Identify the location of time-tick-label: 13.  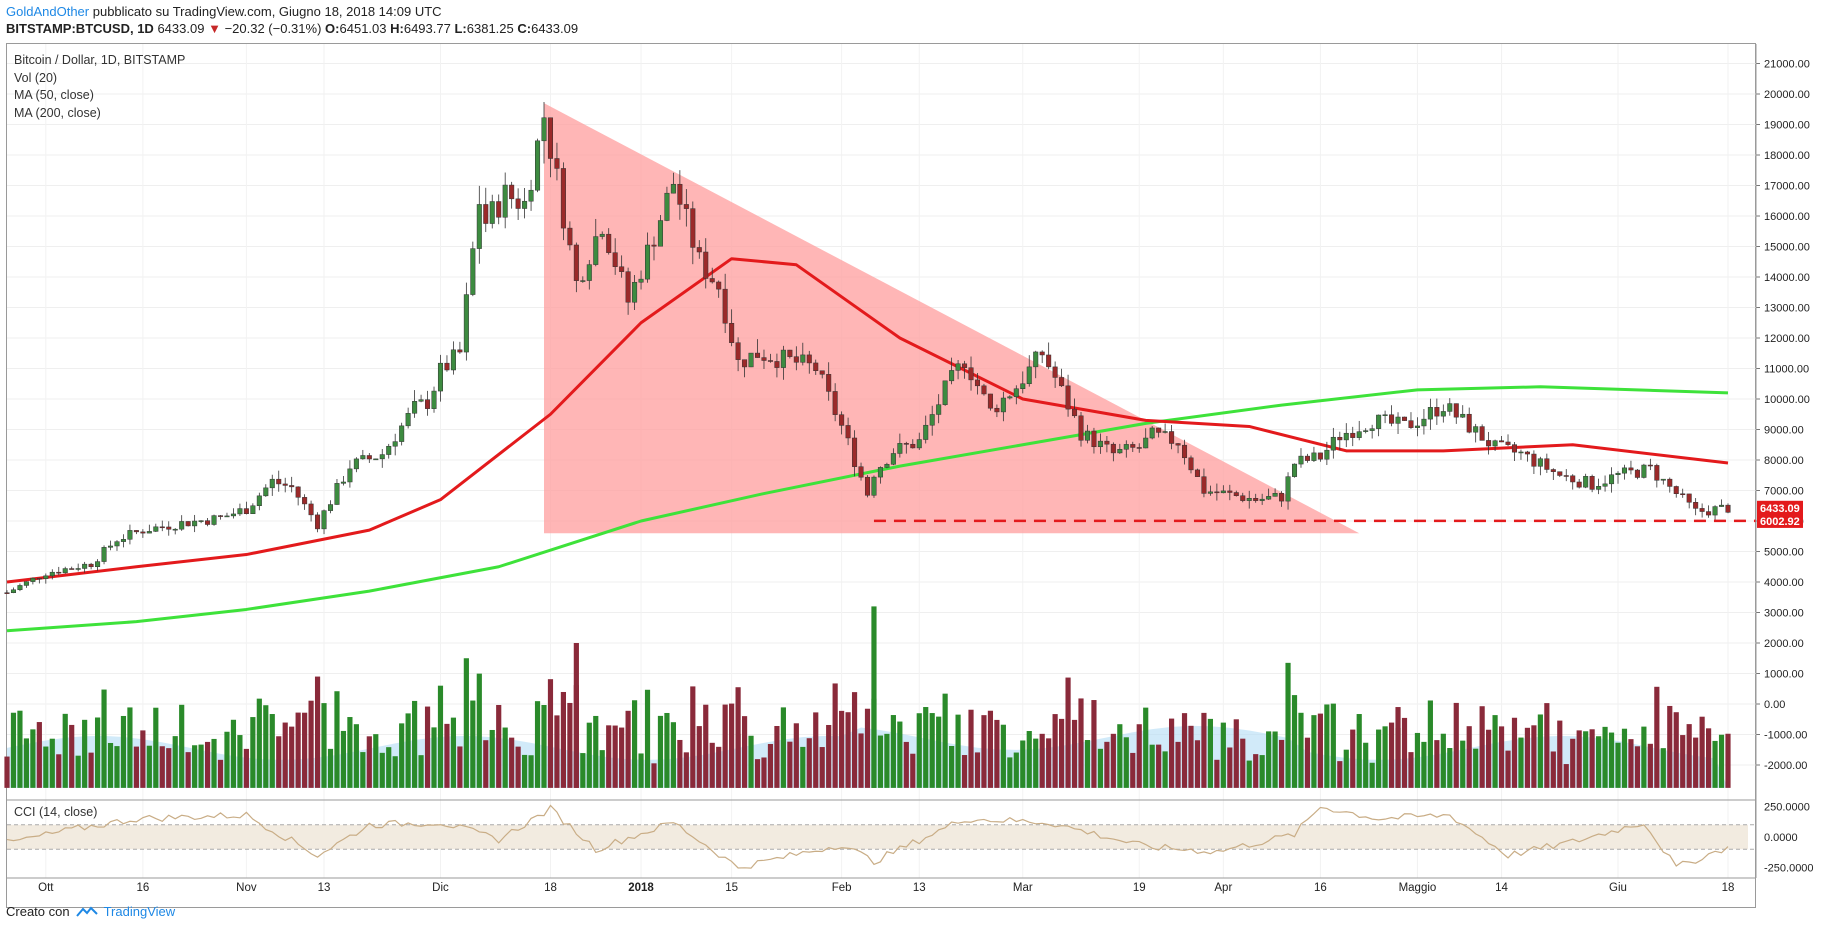
(919, 888).